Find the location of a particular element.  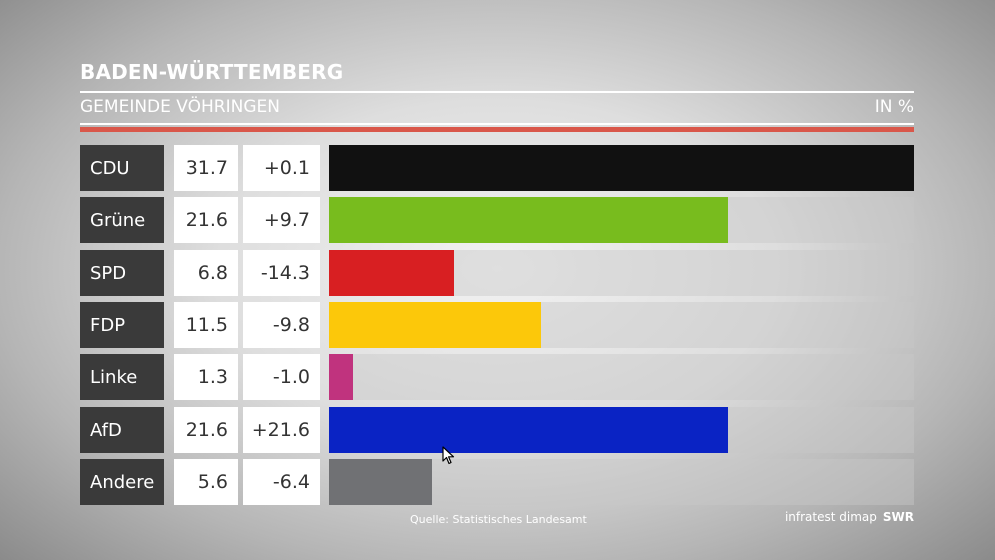

change-label: -1.0 is located at coordinates (281, 377).